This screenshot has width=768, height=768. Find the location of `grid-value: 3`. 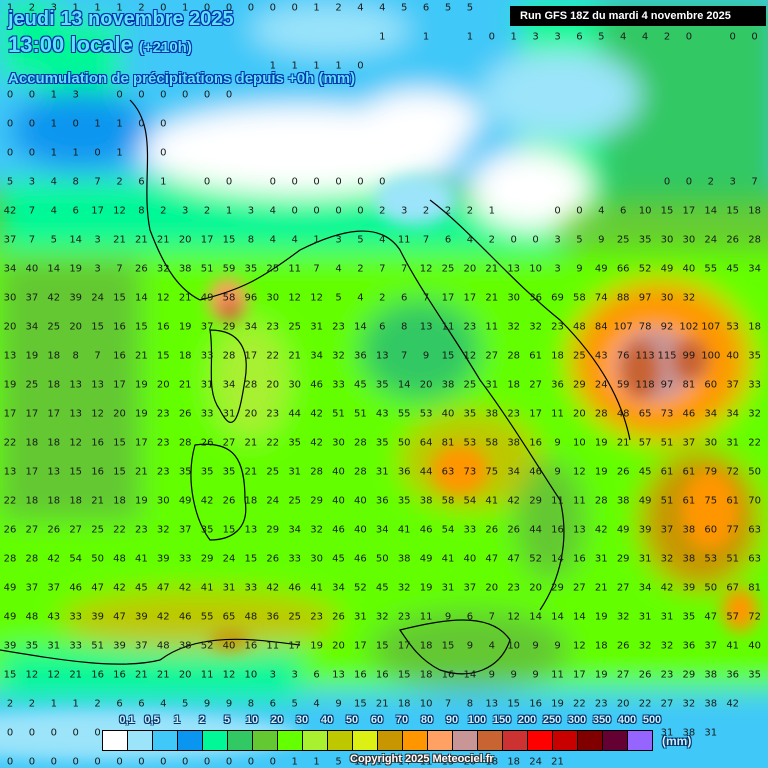

grid-value: 3 is located at coordinates (557, 37).